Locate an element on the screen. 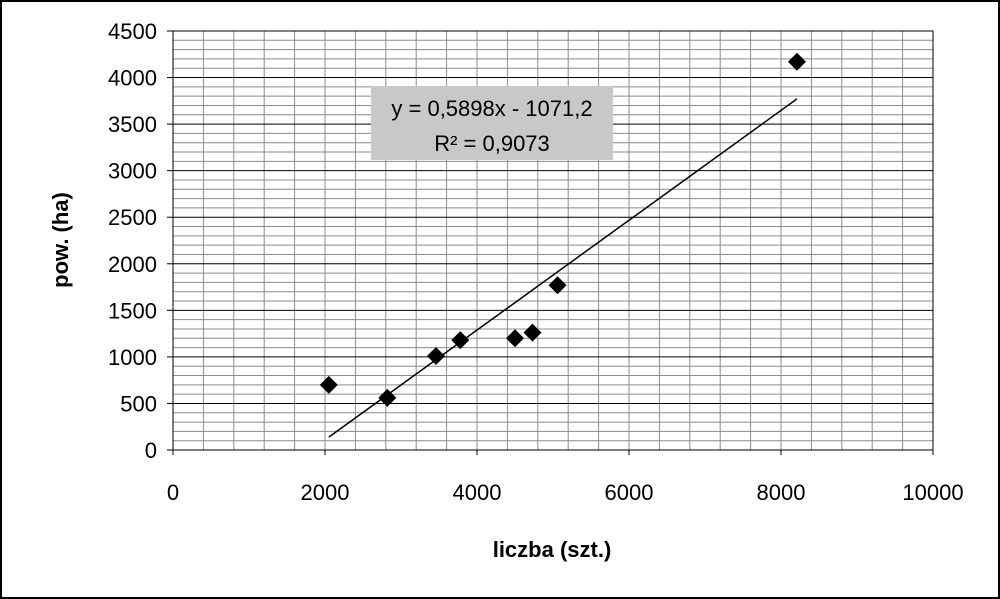 This screenshot has width=1000, height=599. x-tick-label: 4000 is located at coordinates (477, 492).